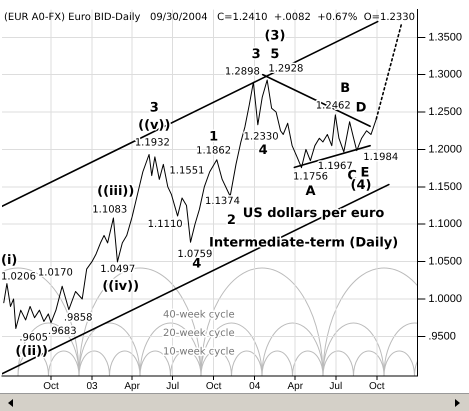 This screenshot has width=469, height=411. Describe the element at coordinates (275, 36) in the screenshot. I see `annotation: (3)` at that location.